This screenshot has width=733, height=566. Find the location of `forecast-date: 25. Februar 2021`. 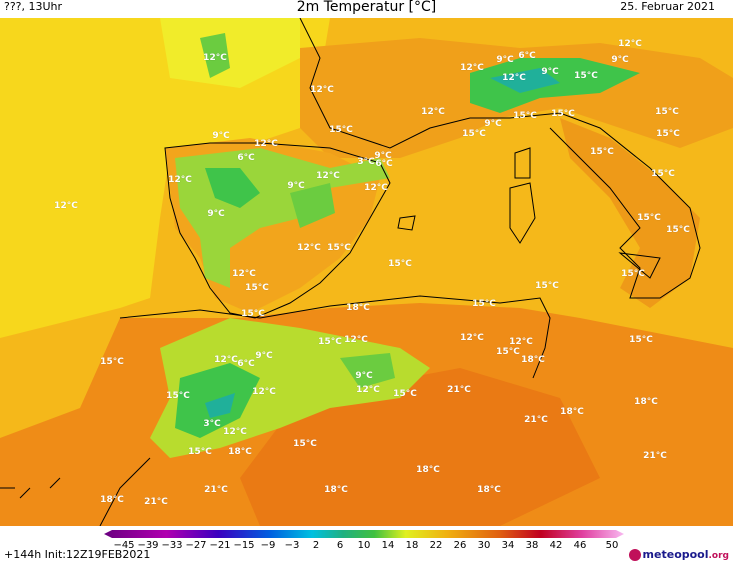

forecast-date: 25. Februar 2021 is located at coordinates (667, 6).